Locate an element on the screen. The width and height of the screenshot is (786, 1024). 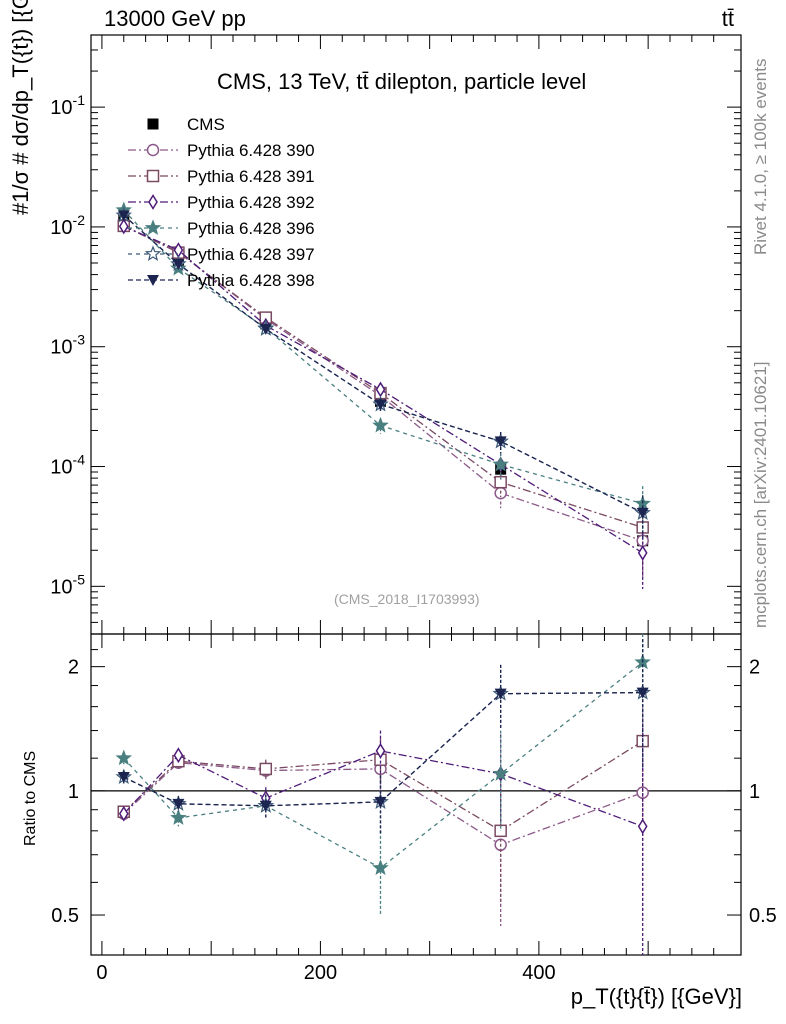
y-tick-label: 10⁻¹ is located at coordinates (67, 105).